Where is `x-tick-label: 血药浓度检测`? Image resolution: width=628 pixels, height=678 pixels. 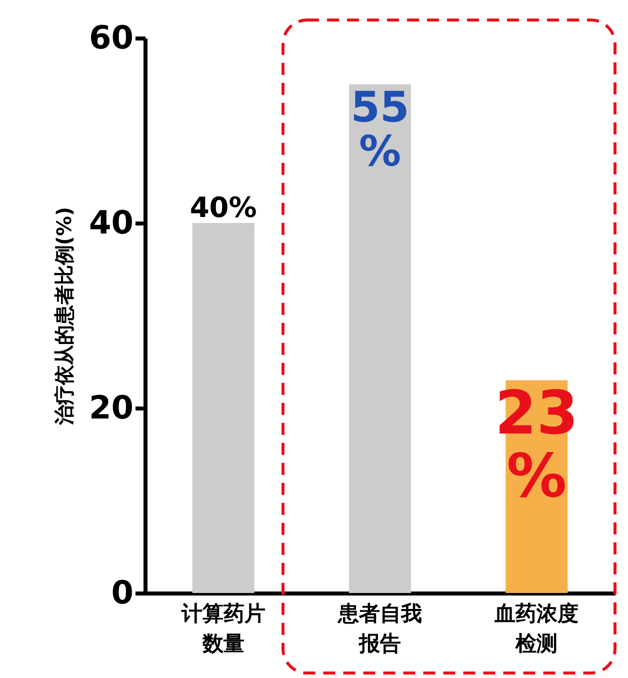
x-tick-label: 血药浓度检测 is located at coordinates (536, 629).